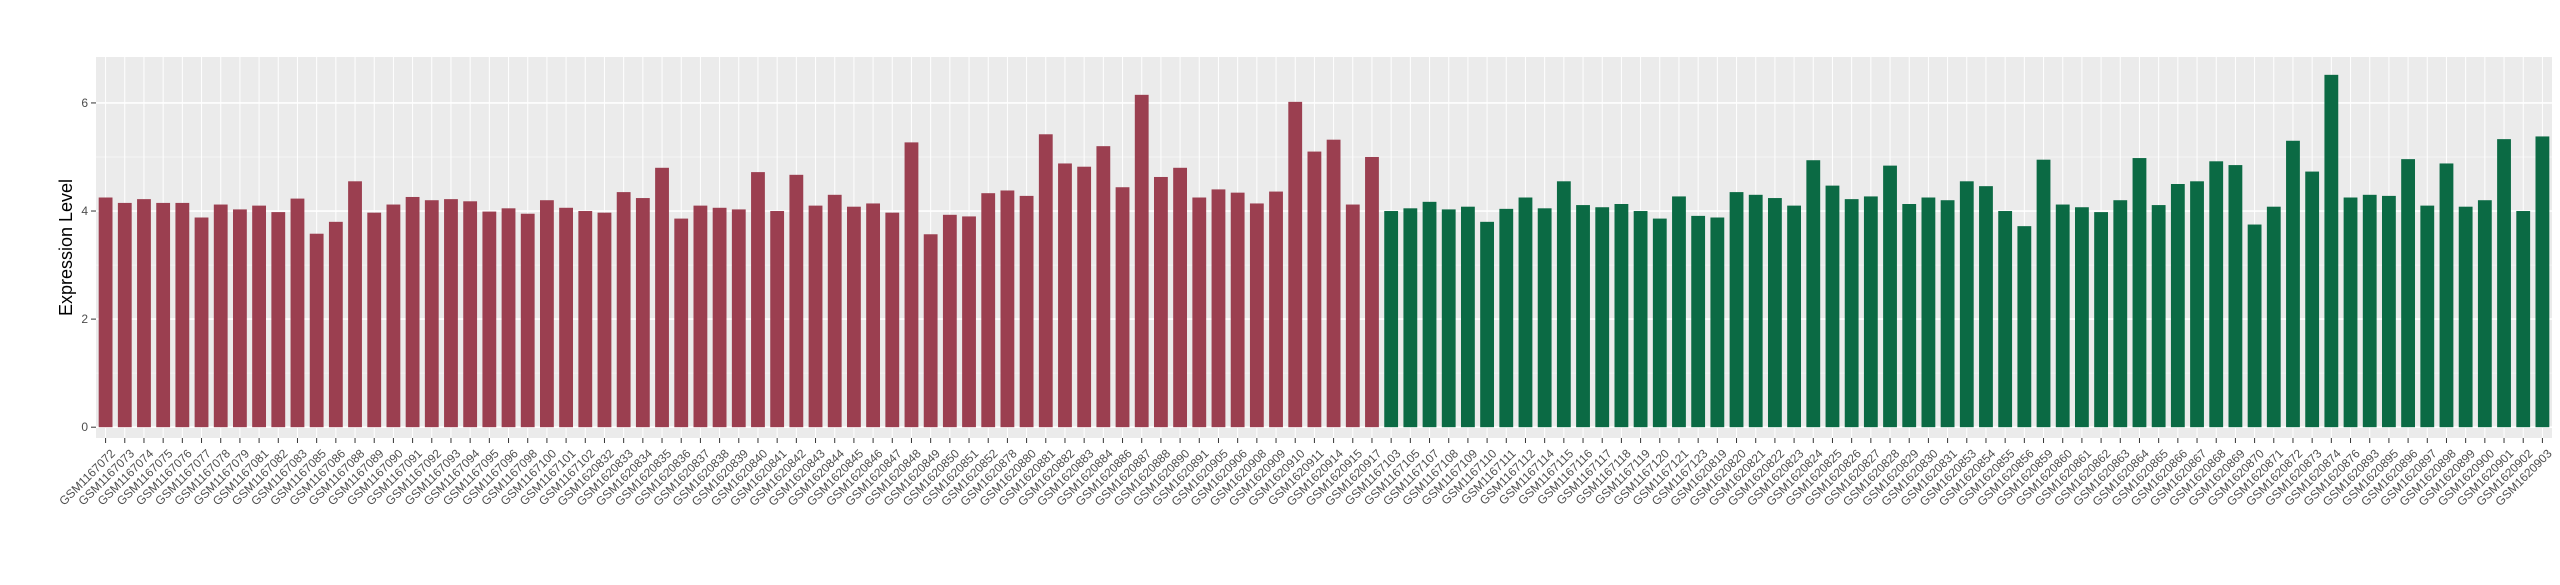 This screenshot has width=2560, height=585. Describe the element at coordinates (66, 247) in the screenshot. I see `y-axis-label: Expression Level` at that location.